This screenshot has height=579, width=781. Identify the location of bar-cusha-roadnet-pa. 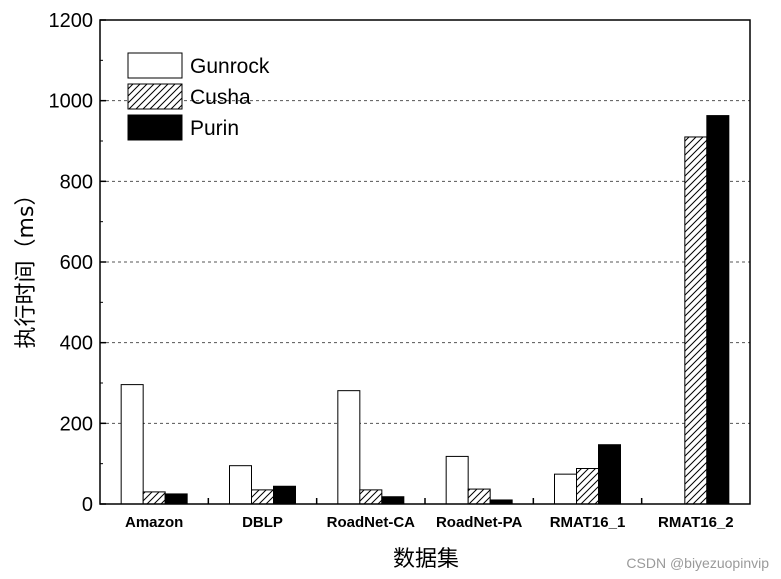
(479, 496).